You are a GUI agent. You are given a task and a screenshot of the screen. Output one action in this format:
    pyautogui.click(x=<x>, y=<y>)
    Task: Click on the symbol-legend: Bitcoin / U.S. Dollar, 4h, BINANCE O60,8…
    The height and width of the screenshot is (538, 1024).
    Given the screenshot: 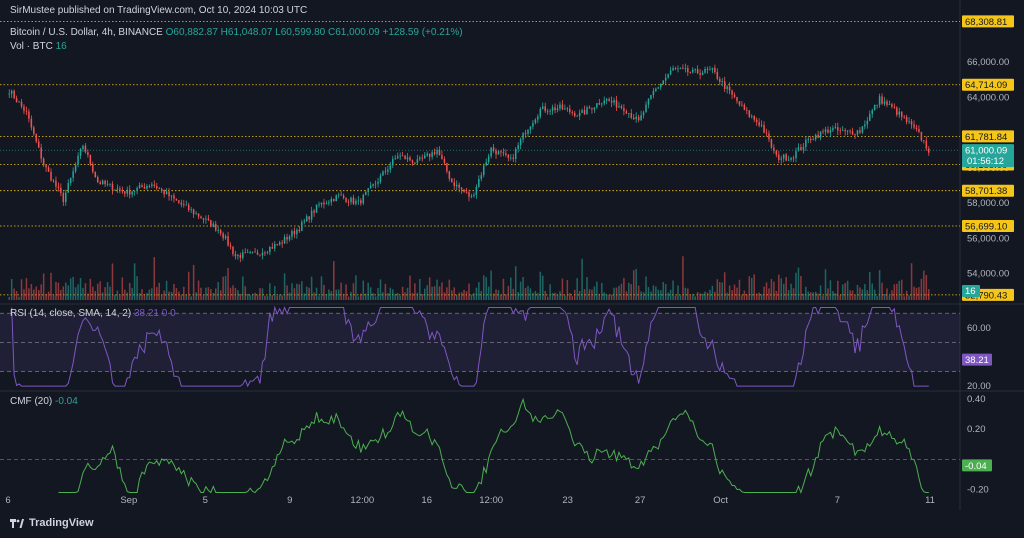 What is the action you would take?
    pyautogui.click(x=236, y=32)
    